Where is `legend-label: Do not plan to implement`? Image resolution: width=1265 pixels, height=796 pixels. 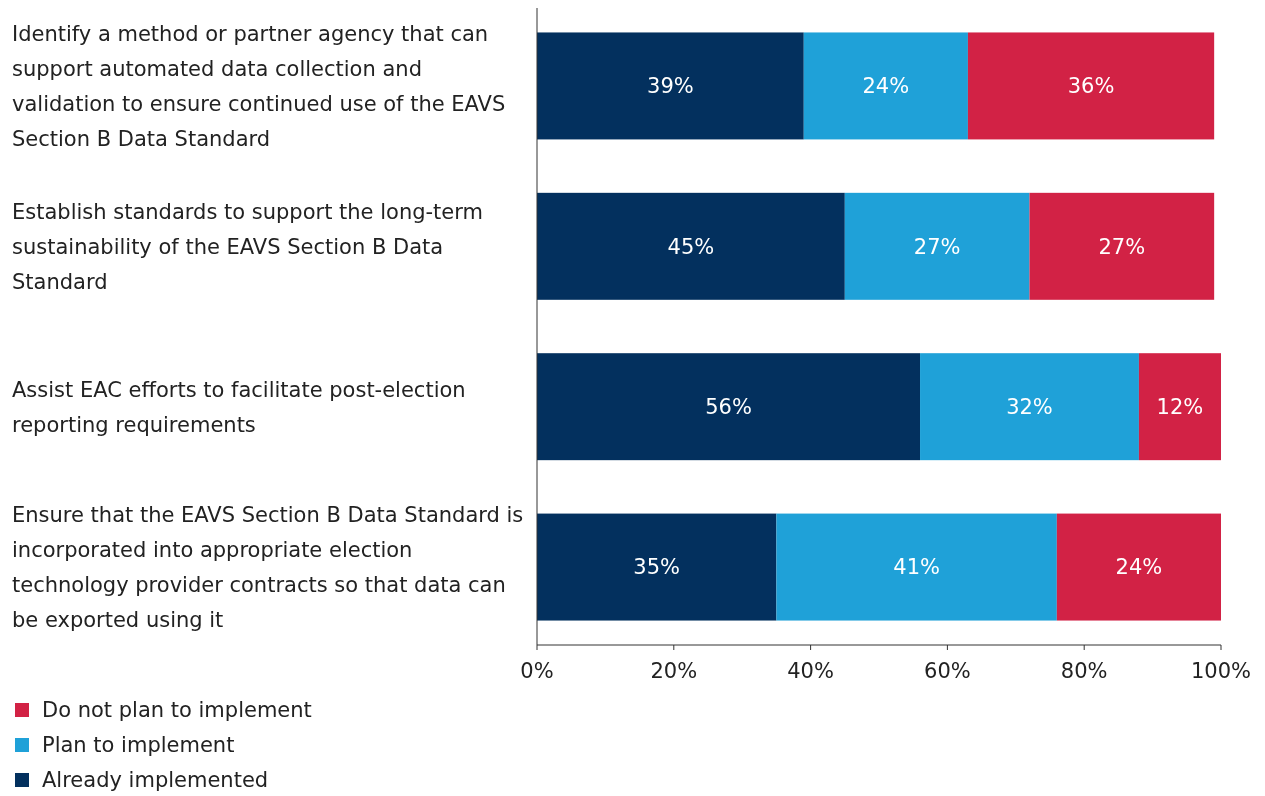
legend-label: Do not plan to implement is located at coordinates (177, 710).